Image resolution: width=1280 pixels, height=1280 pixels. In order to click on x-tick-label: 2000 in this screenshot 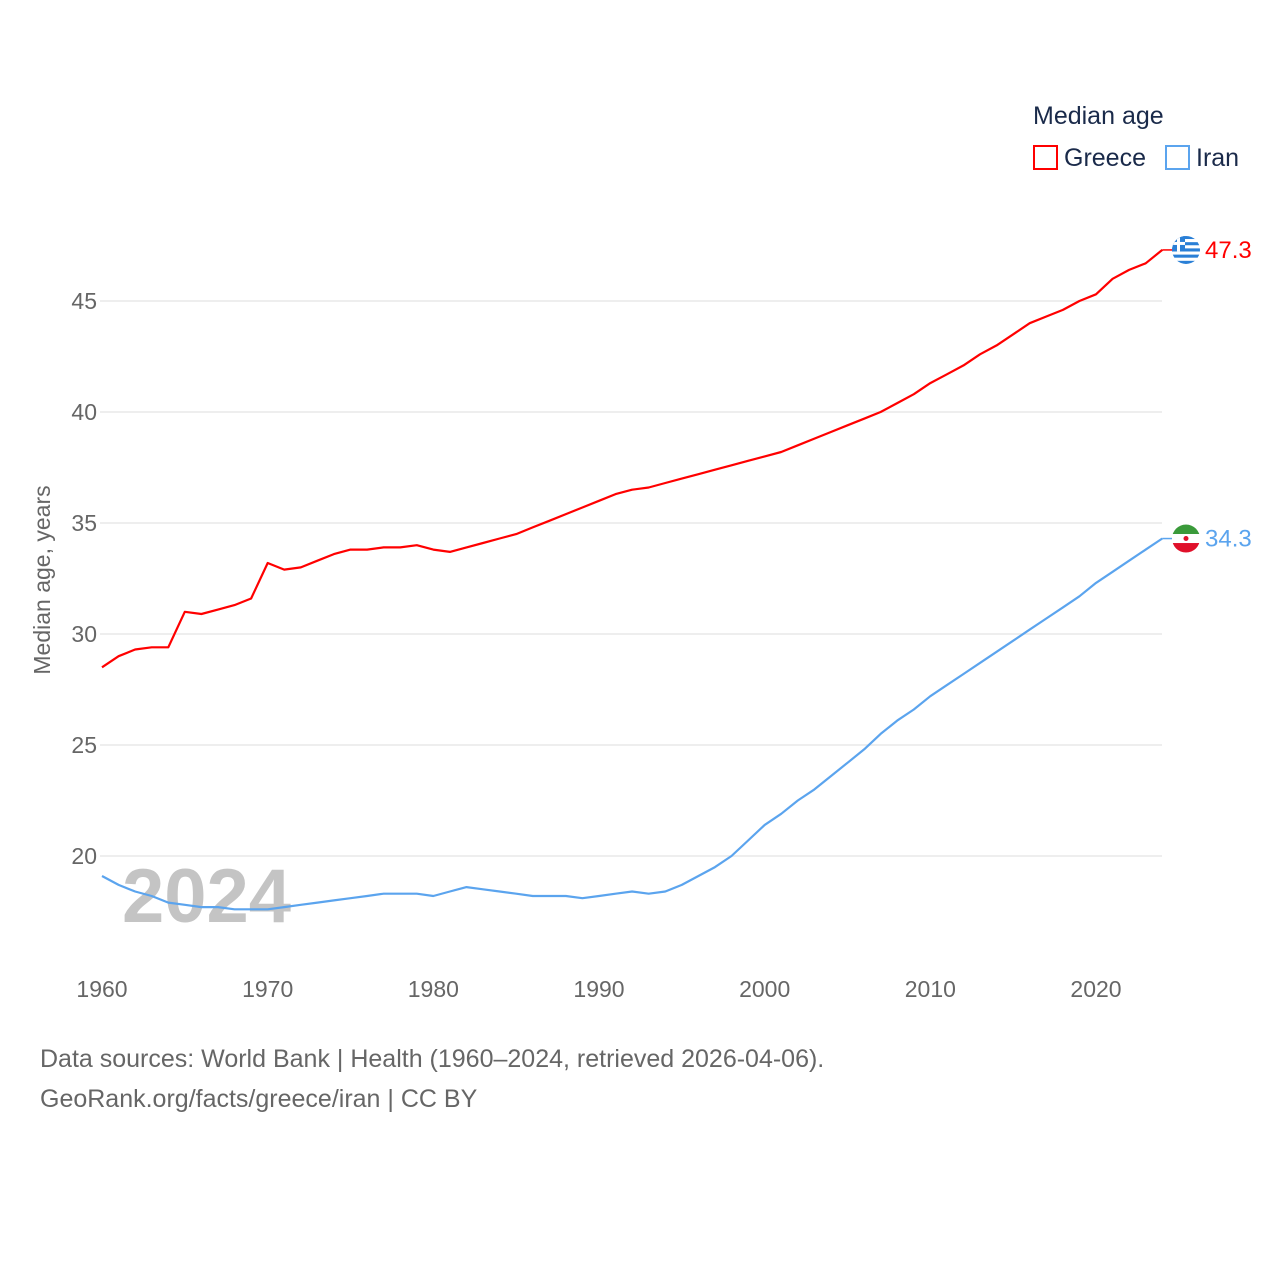, I will do `click(764, 989)`.